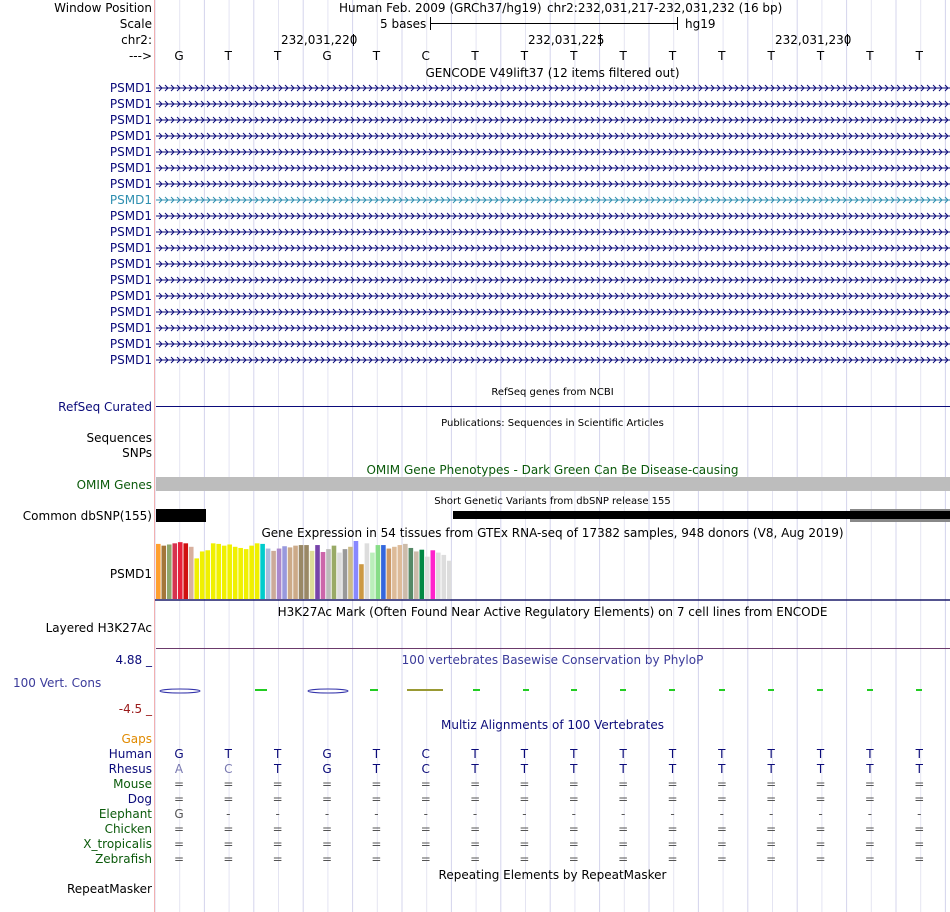 Image resolution: width=950 pixels, height=912 pixels. What do you see at coordinates (137, 453) in the screenshot?
I see `snps-track-label: SNPs` at bounding box center [137, 453].